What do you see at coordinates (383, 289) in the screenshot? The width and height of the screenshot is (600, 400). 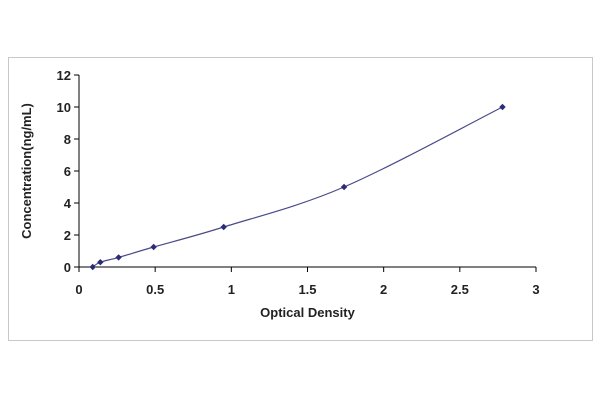 I see `x-tick-label: 2` at bounding box center [383, 289].